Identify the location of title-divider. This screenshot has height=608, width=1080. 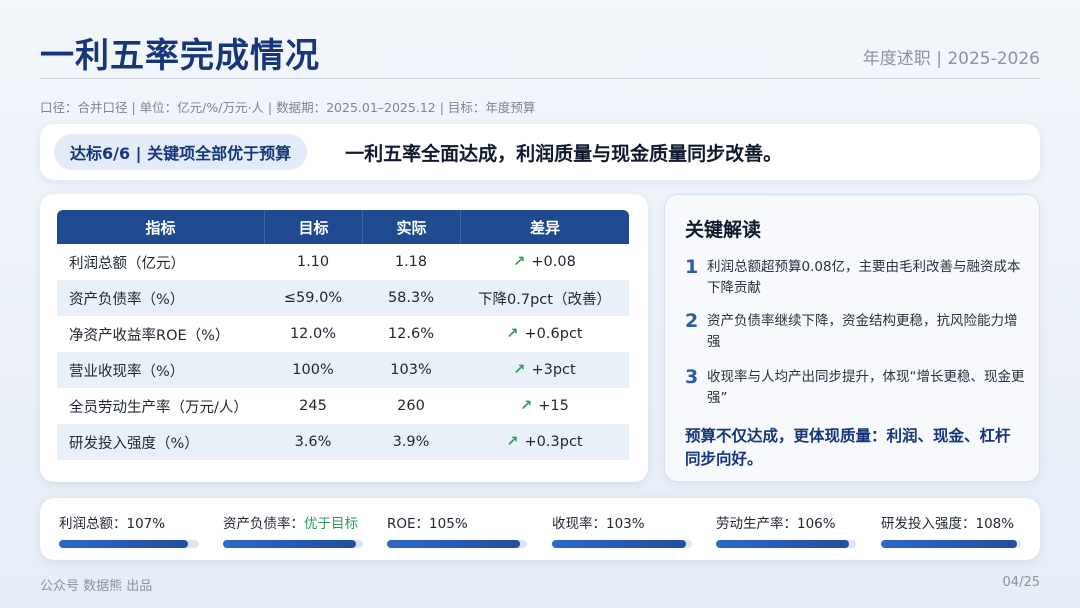
(540, 78).